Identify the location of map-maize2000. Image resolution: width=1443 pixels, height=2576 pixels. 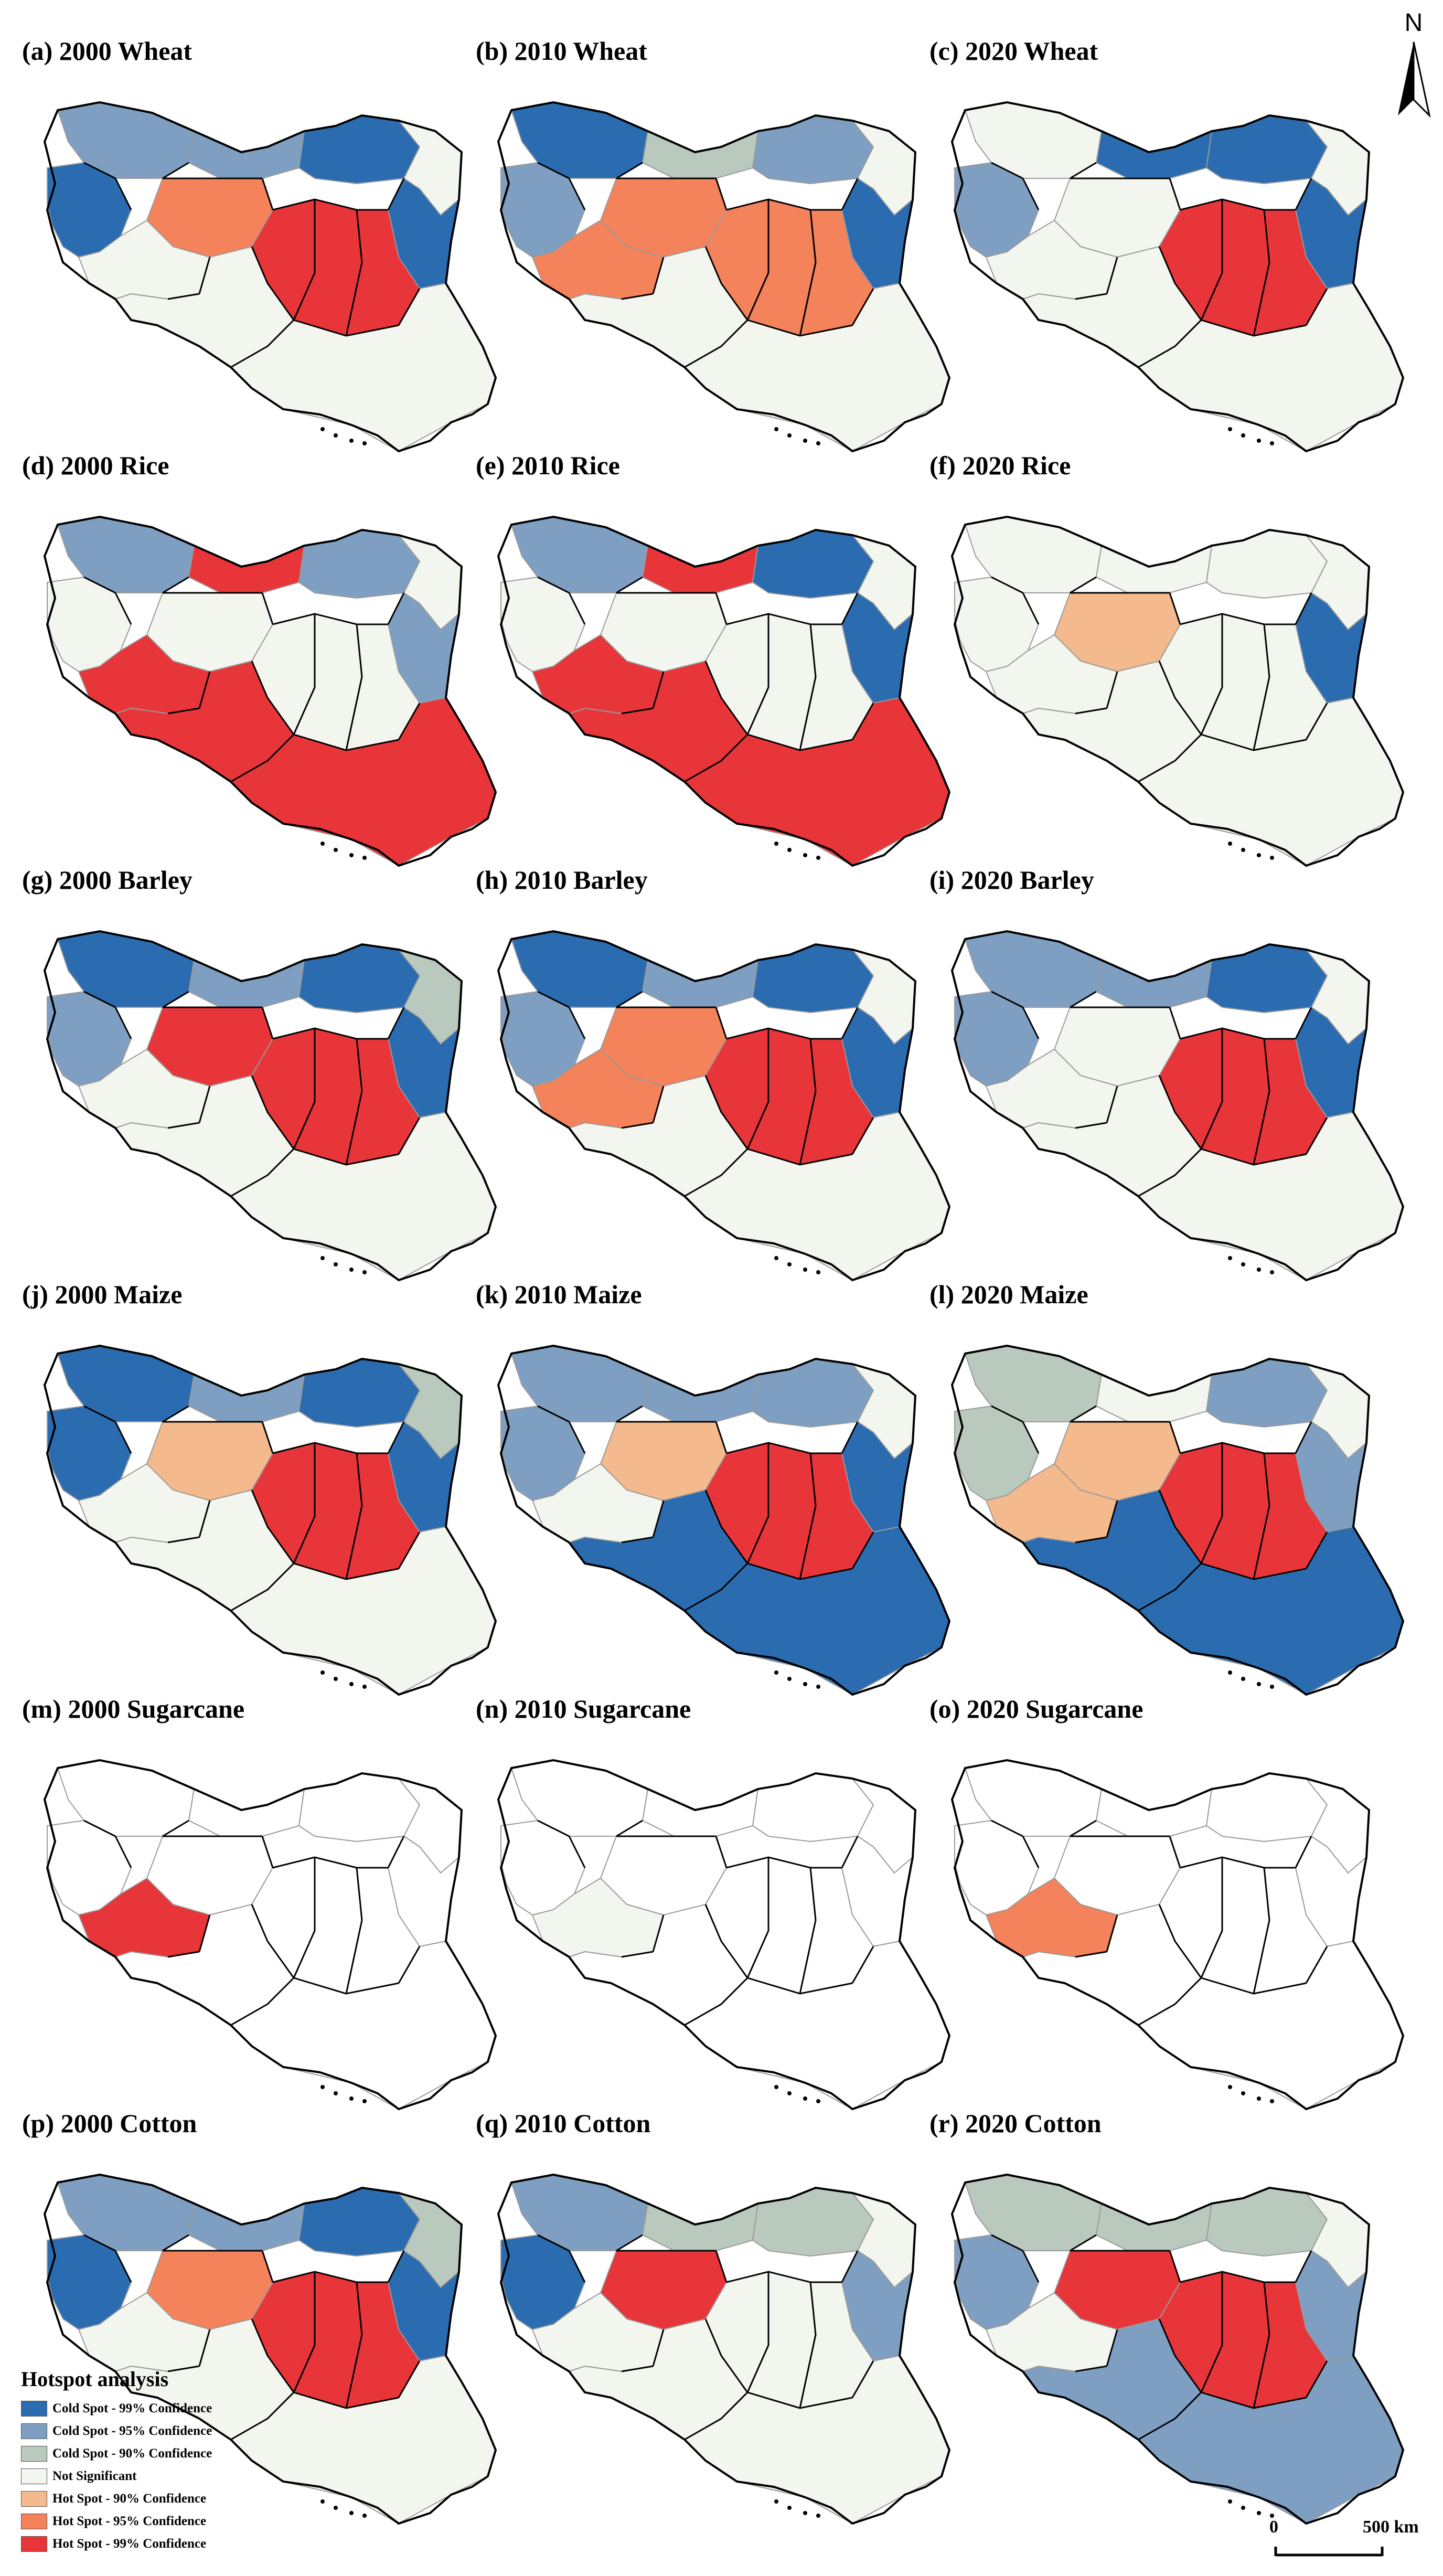
(270, 1520).